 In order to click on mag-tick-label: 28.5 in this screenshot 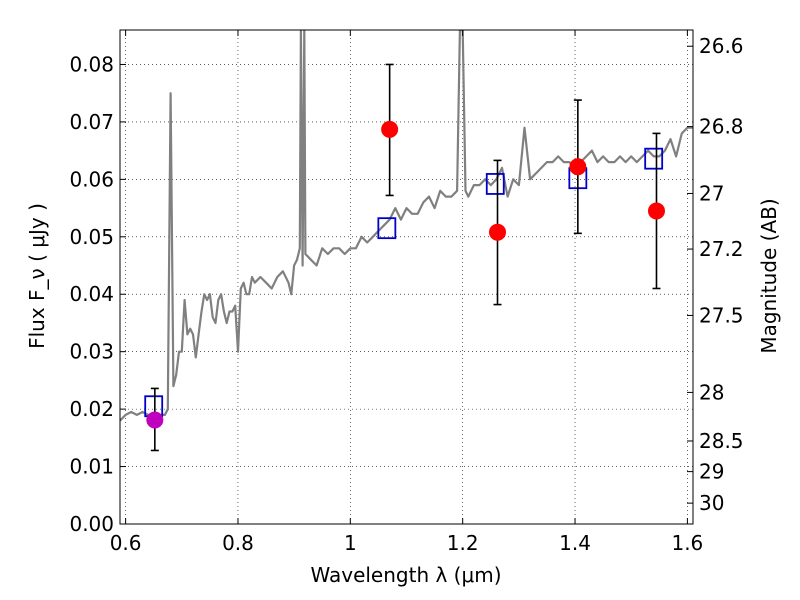, I will do `click(721, 441)`.